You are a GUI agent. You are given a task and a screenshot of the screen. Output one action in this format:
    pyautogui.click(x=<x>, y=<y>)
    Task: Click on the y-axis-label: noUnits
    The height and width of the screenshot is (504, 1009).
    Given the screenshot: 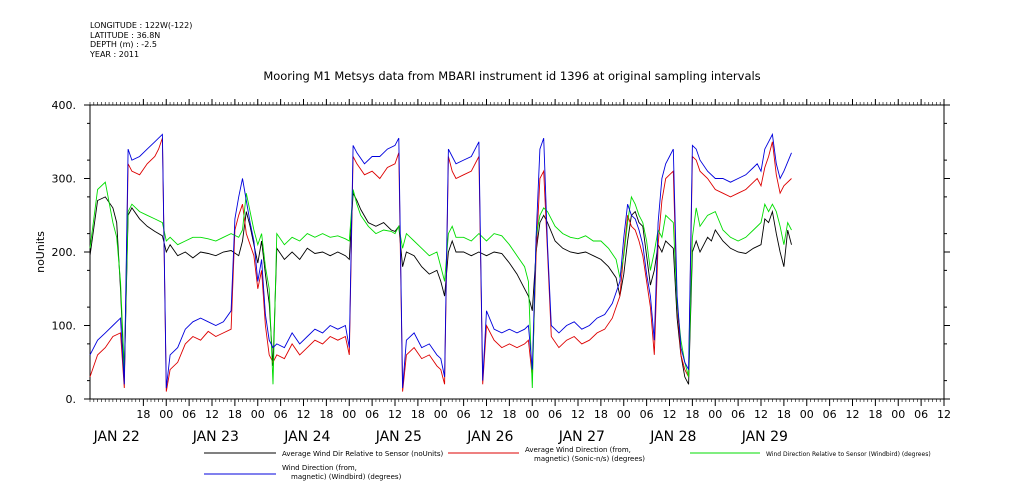 What is the action you would take?
    pyautogui.click(x=40, y=252)
    